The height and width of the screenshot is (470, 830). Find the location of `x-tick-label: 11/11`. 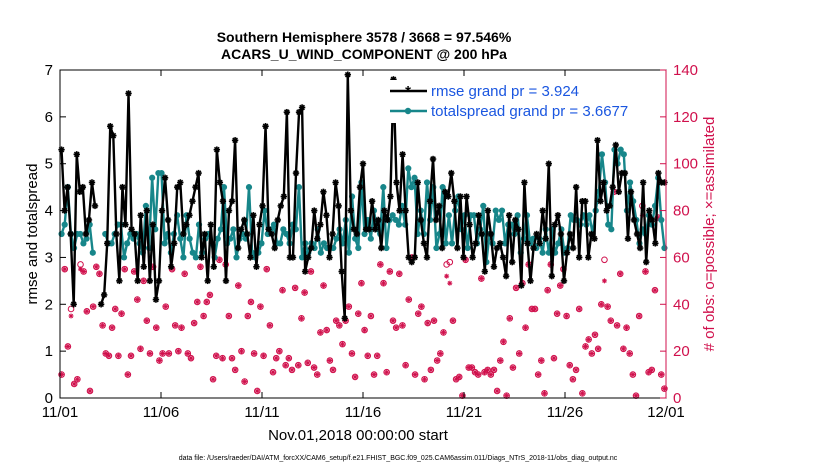

x-tick-label: 11/11 is located at coordinates (261, 412).